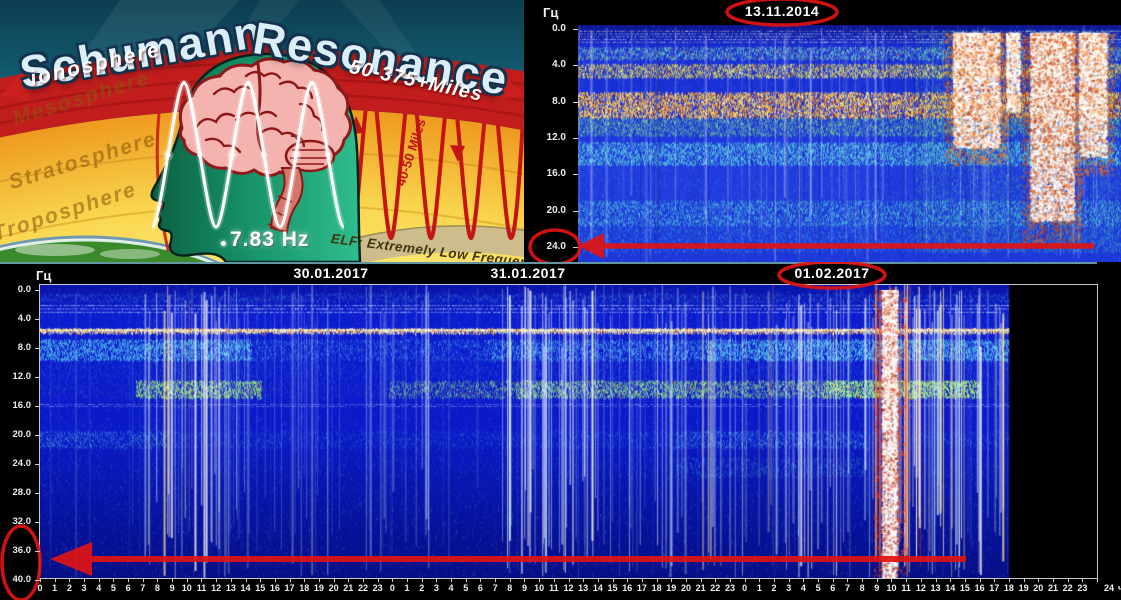 The width and height of the screenshot is (1121, 600). I want to click on x-tick-label: 4, so click(451, 588).